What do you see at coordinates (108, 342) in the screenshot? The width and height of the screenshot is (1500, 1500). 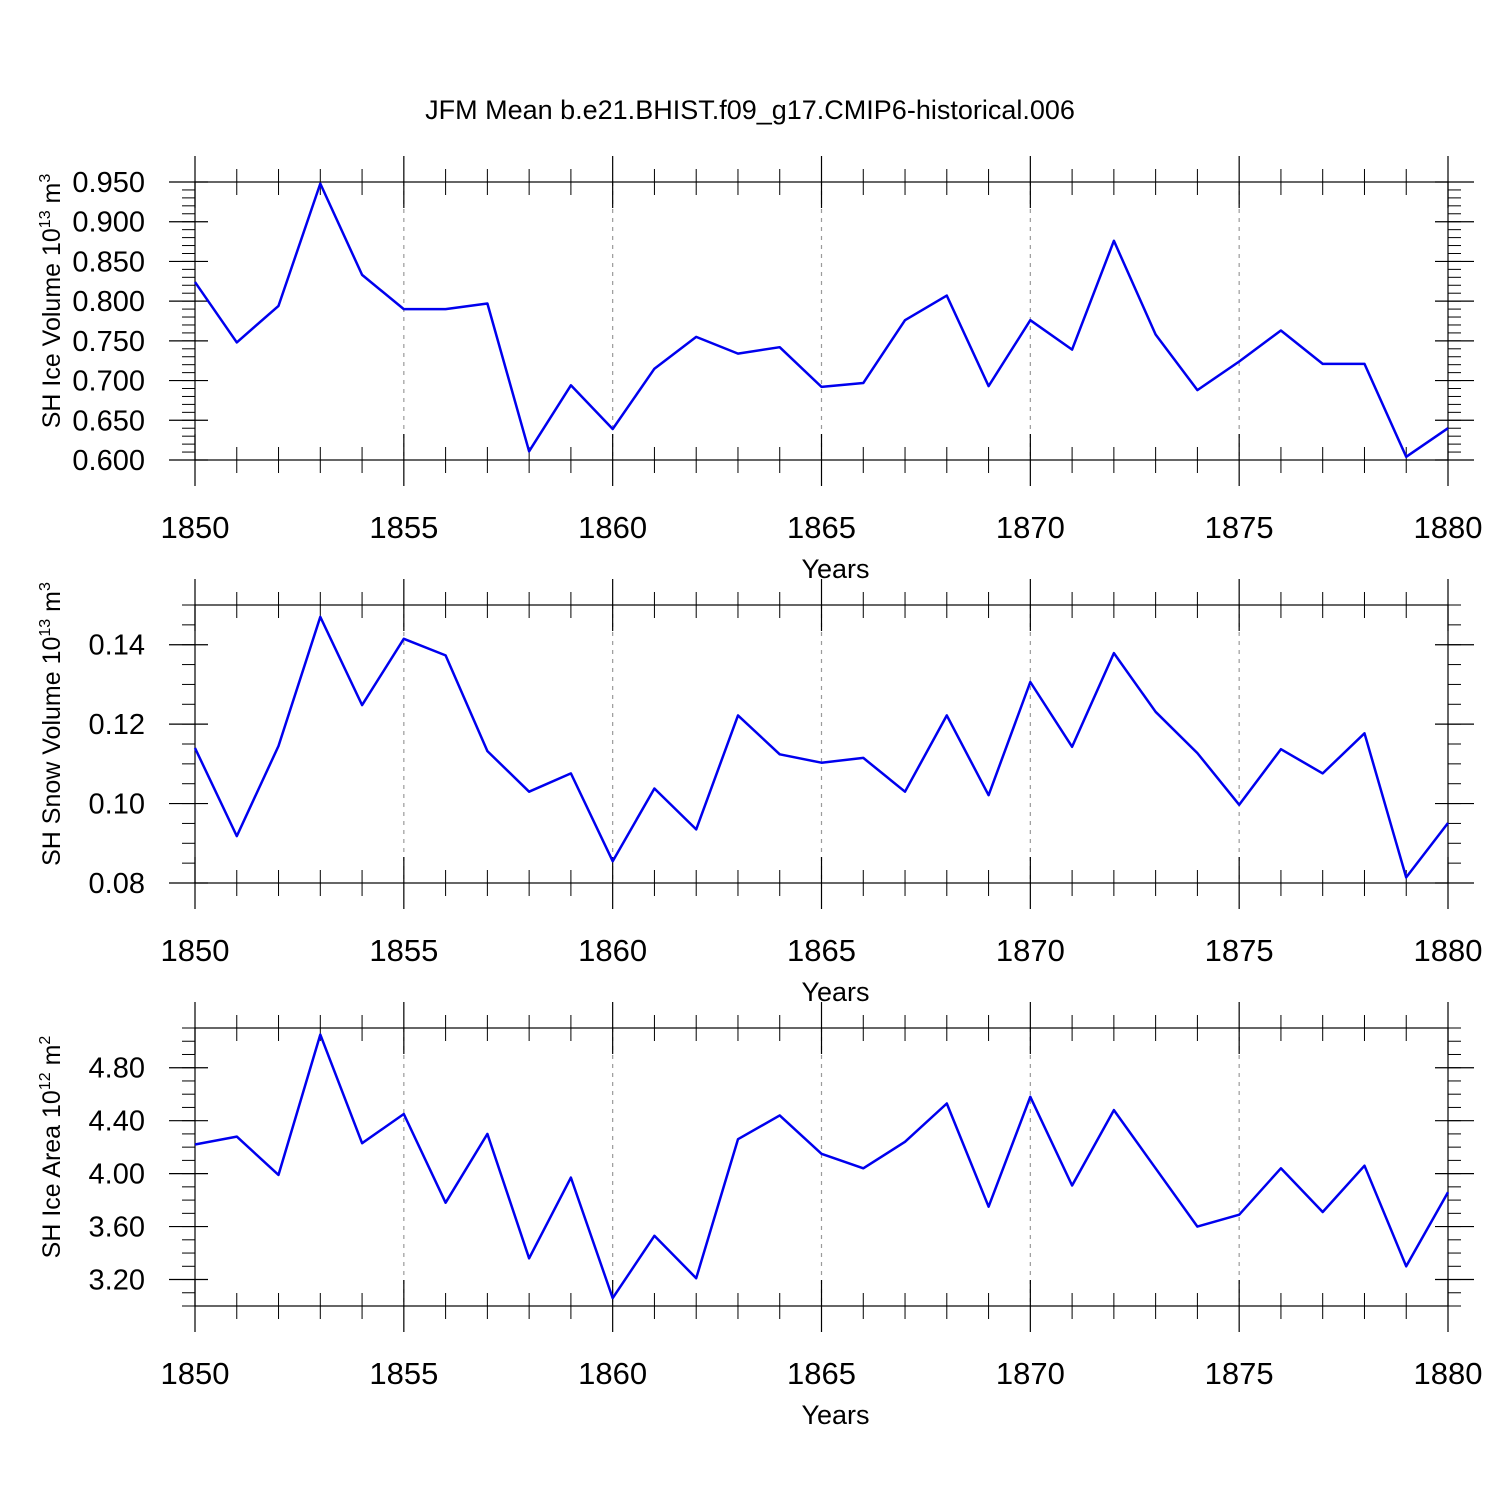 I see `y-tick-label: 0.750` at bounding box center [108, 342].